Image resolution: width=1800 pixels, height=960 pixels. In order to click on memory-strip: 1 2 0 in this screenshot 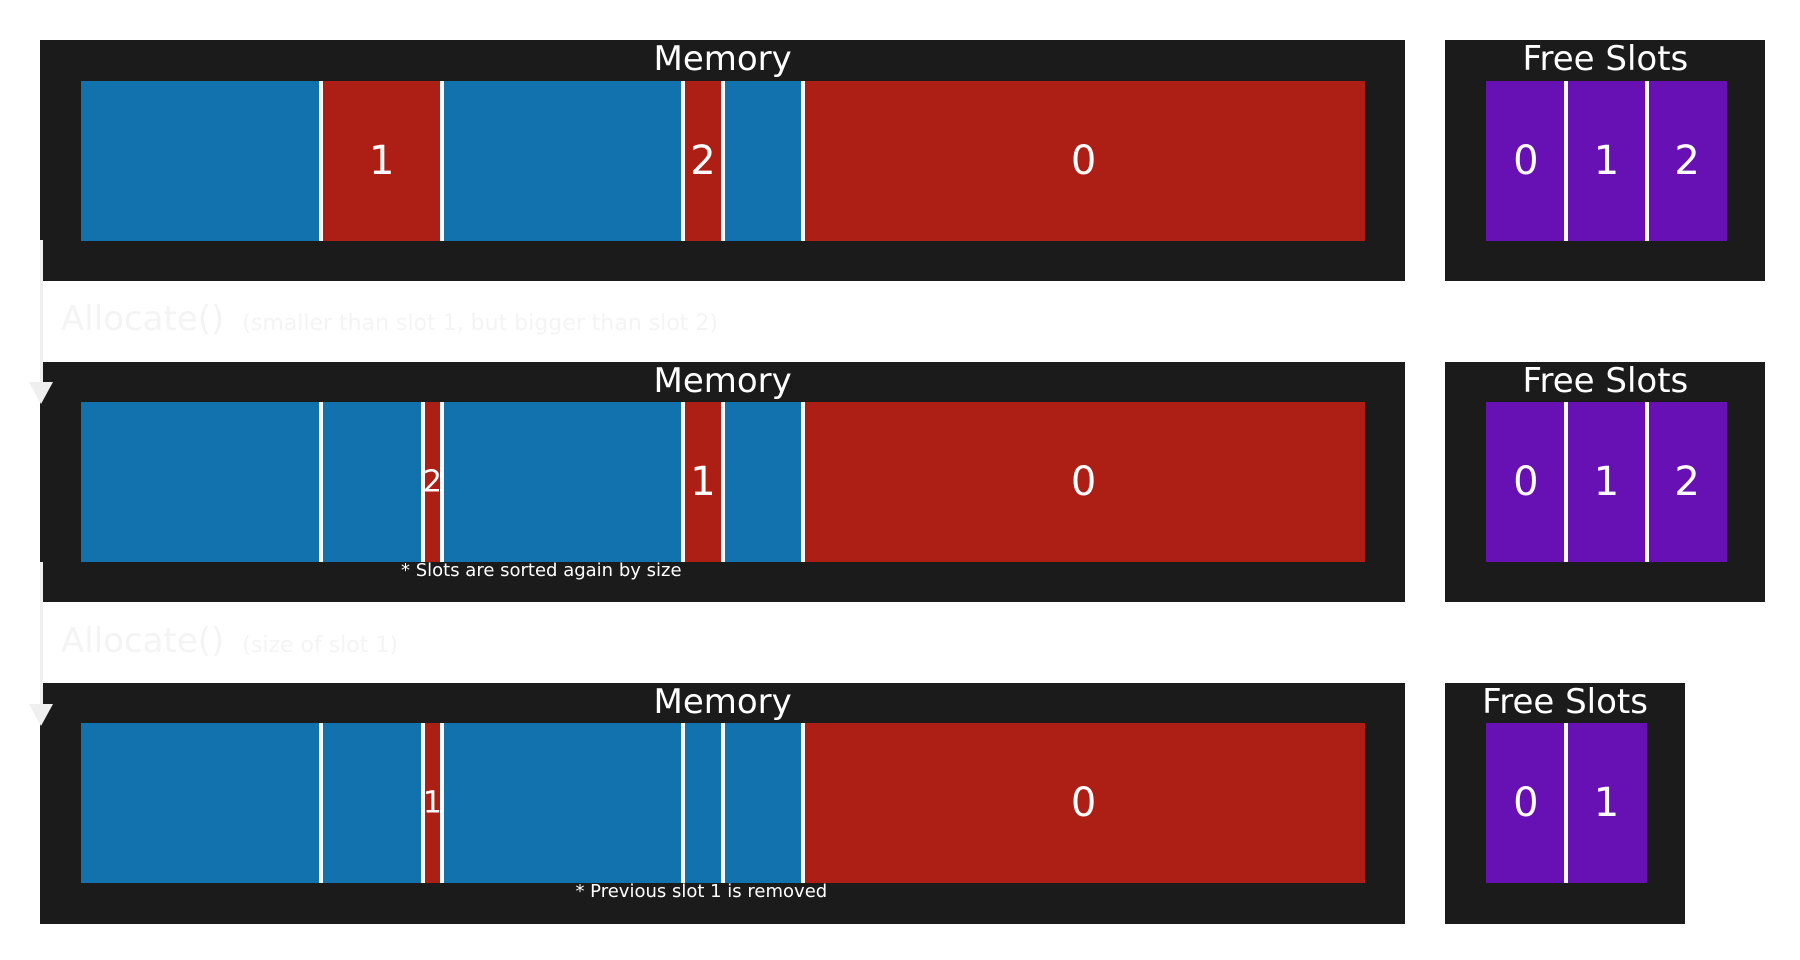, I will do `click(722, 160)`.